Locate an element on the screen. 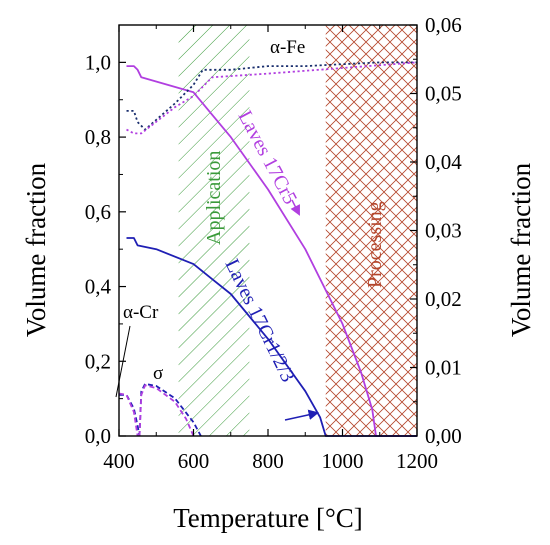 This screenshot has width=550, height=545. annotation-sigma: σ is located at coordinates (158, 373).